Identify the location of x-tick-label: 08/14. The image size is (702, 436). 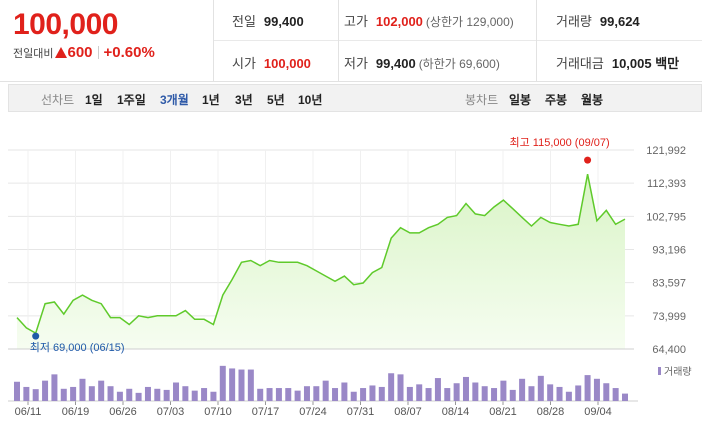
(456, 412).